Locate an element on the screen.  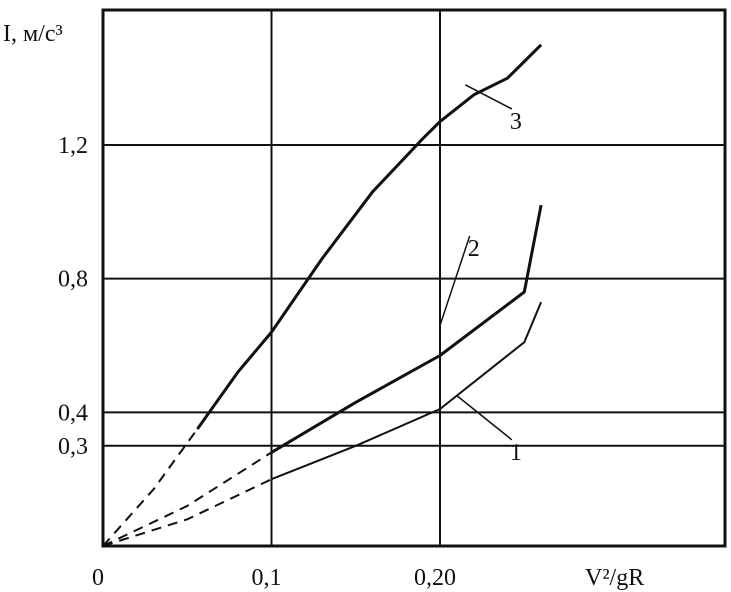
y-tick-label: 0,4 is located at coordinates (73, 413).